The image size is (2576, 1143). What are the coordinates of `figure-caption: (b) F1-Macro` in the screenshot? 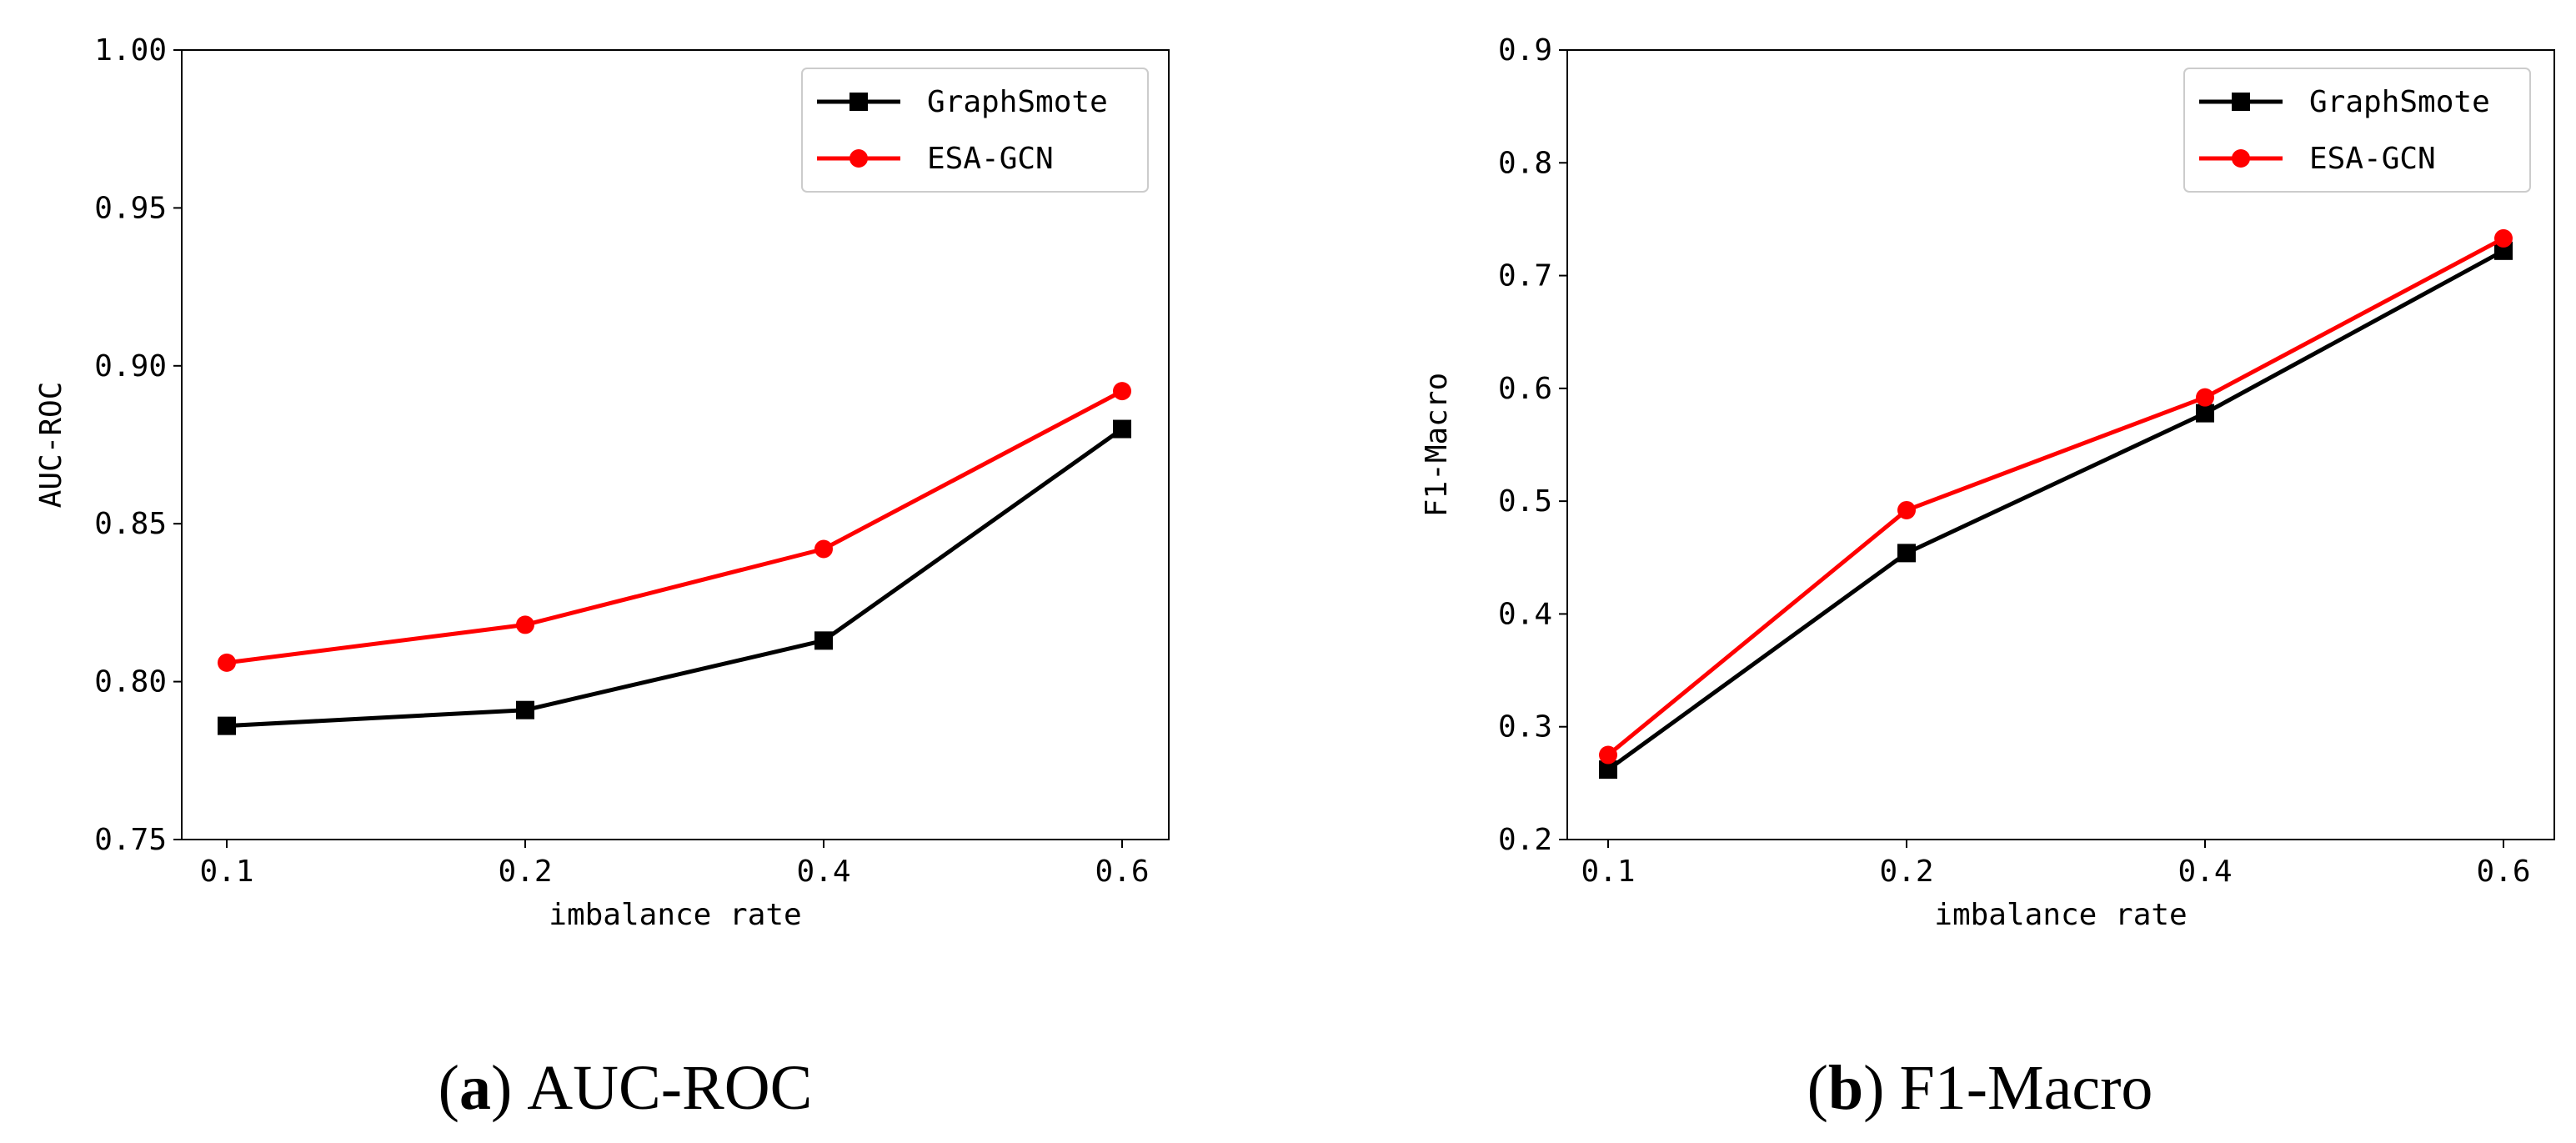 It's located at (1980, 1088).